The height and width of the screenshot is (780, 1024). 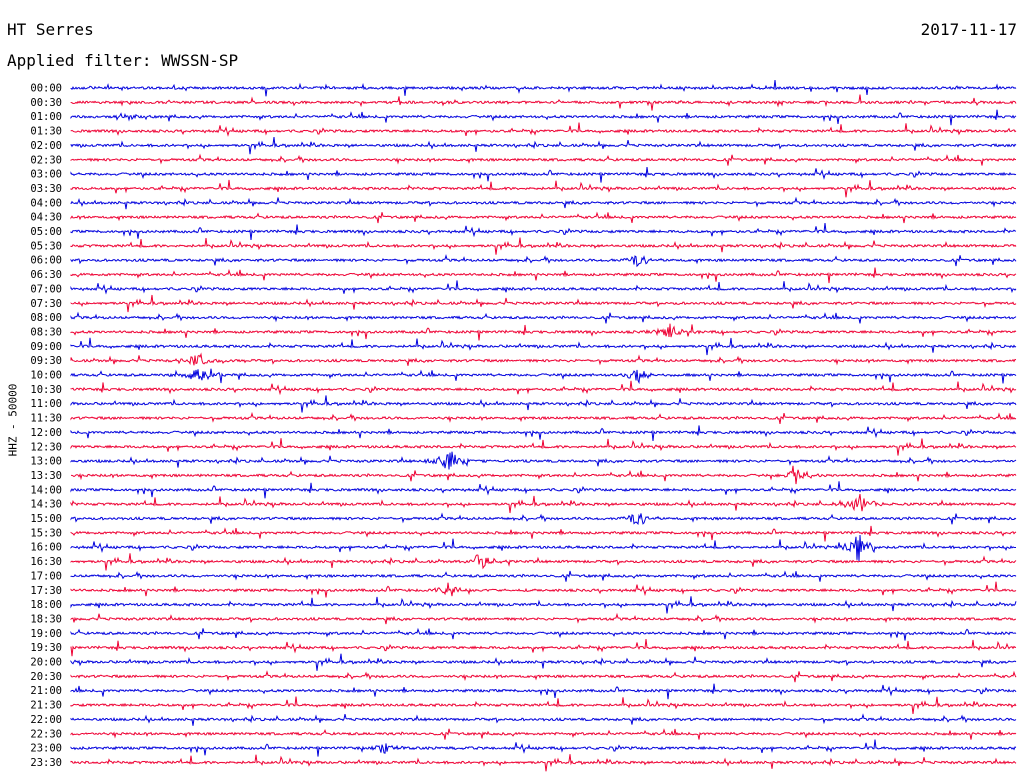 What do you see at coordinates (46, 576) in the screenshot?
I see `row-time-label: 17:00` at bounding box center [46, 576].